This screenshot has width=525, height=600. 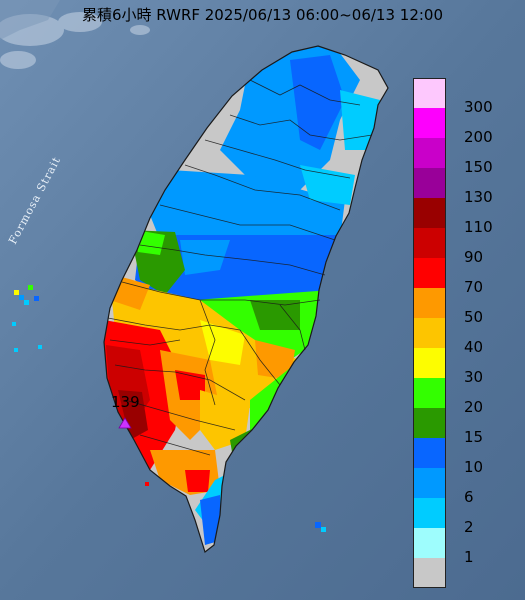 What do you see at coordinates (457, 246) in the screenshot?
I see `legend-item: 90` at bounding box center [457, 246].